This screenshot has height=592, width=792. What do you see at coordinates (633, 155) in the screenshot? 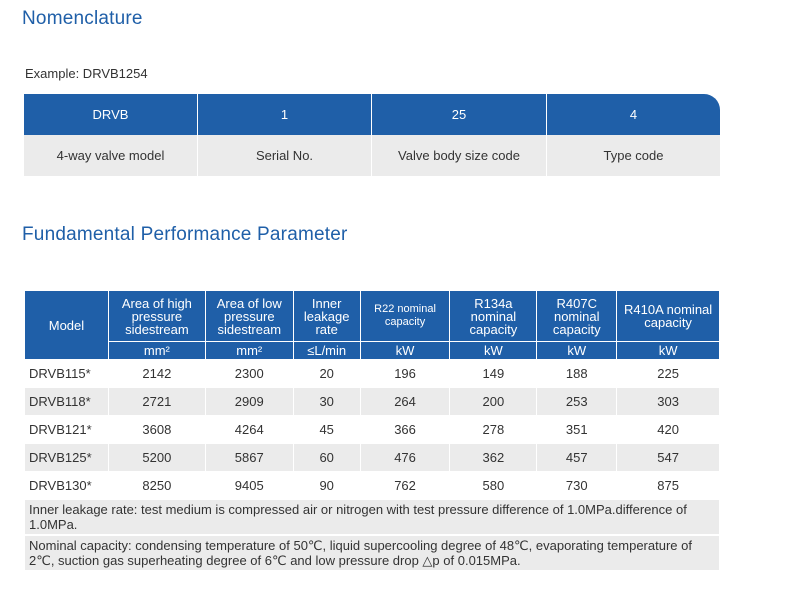
I see `nomenclature-label-cell: Type code` at bounding box center [633, 155].